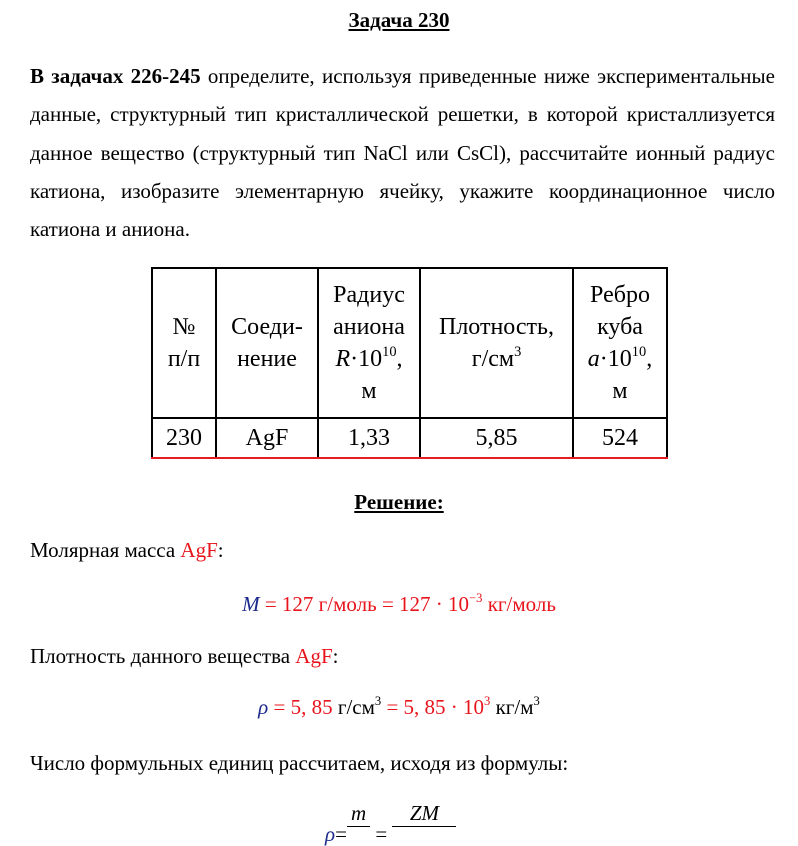  Describe the element at coordinates (399, 502) in the screenshot. I see `solution-heading: Решение:` at that location.